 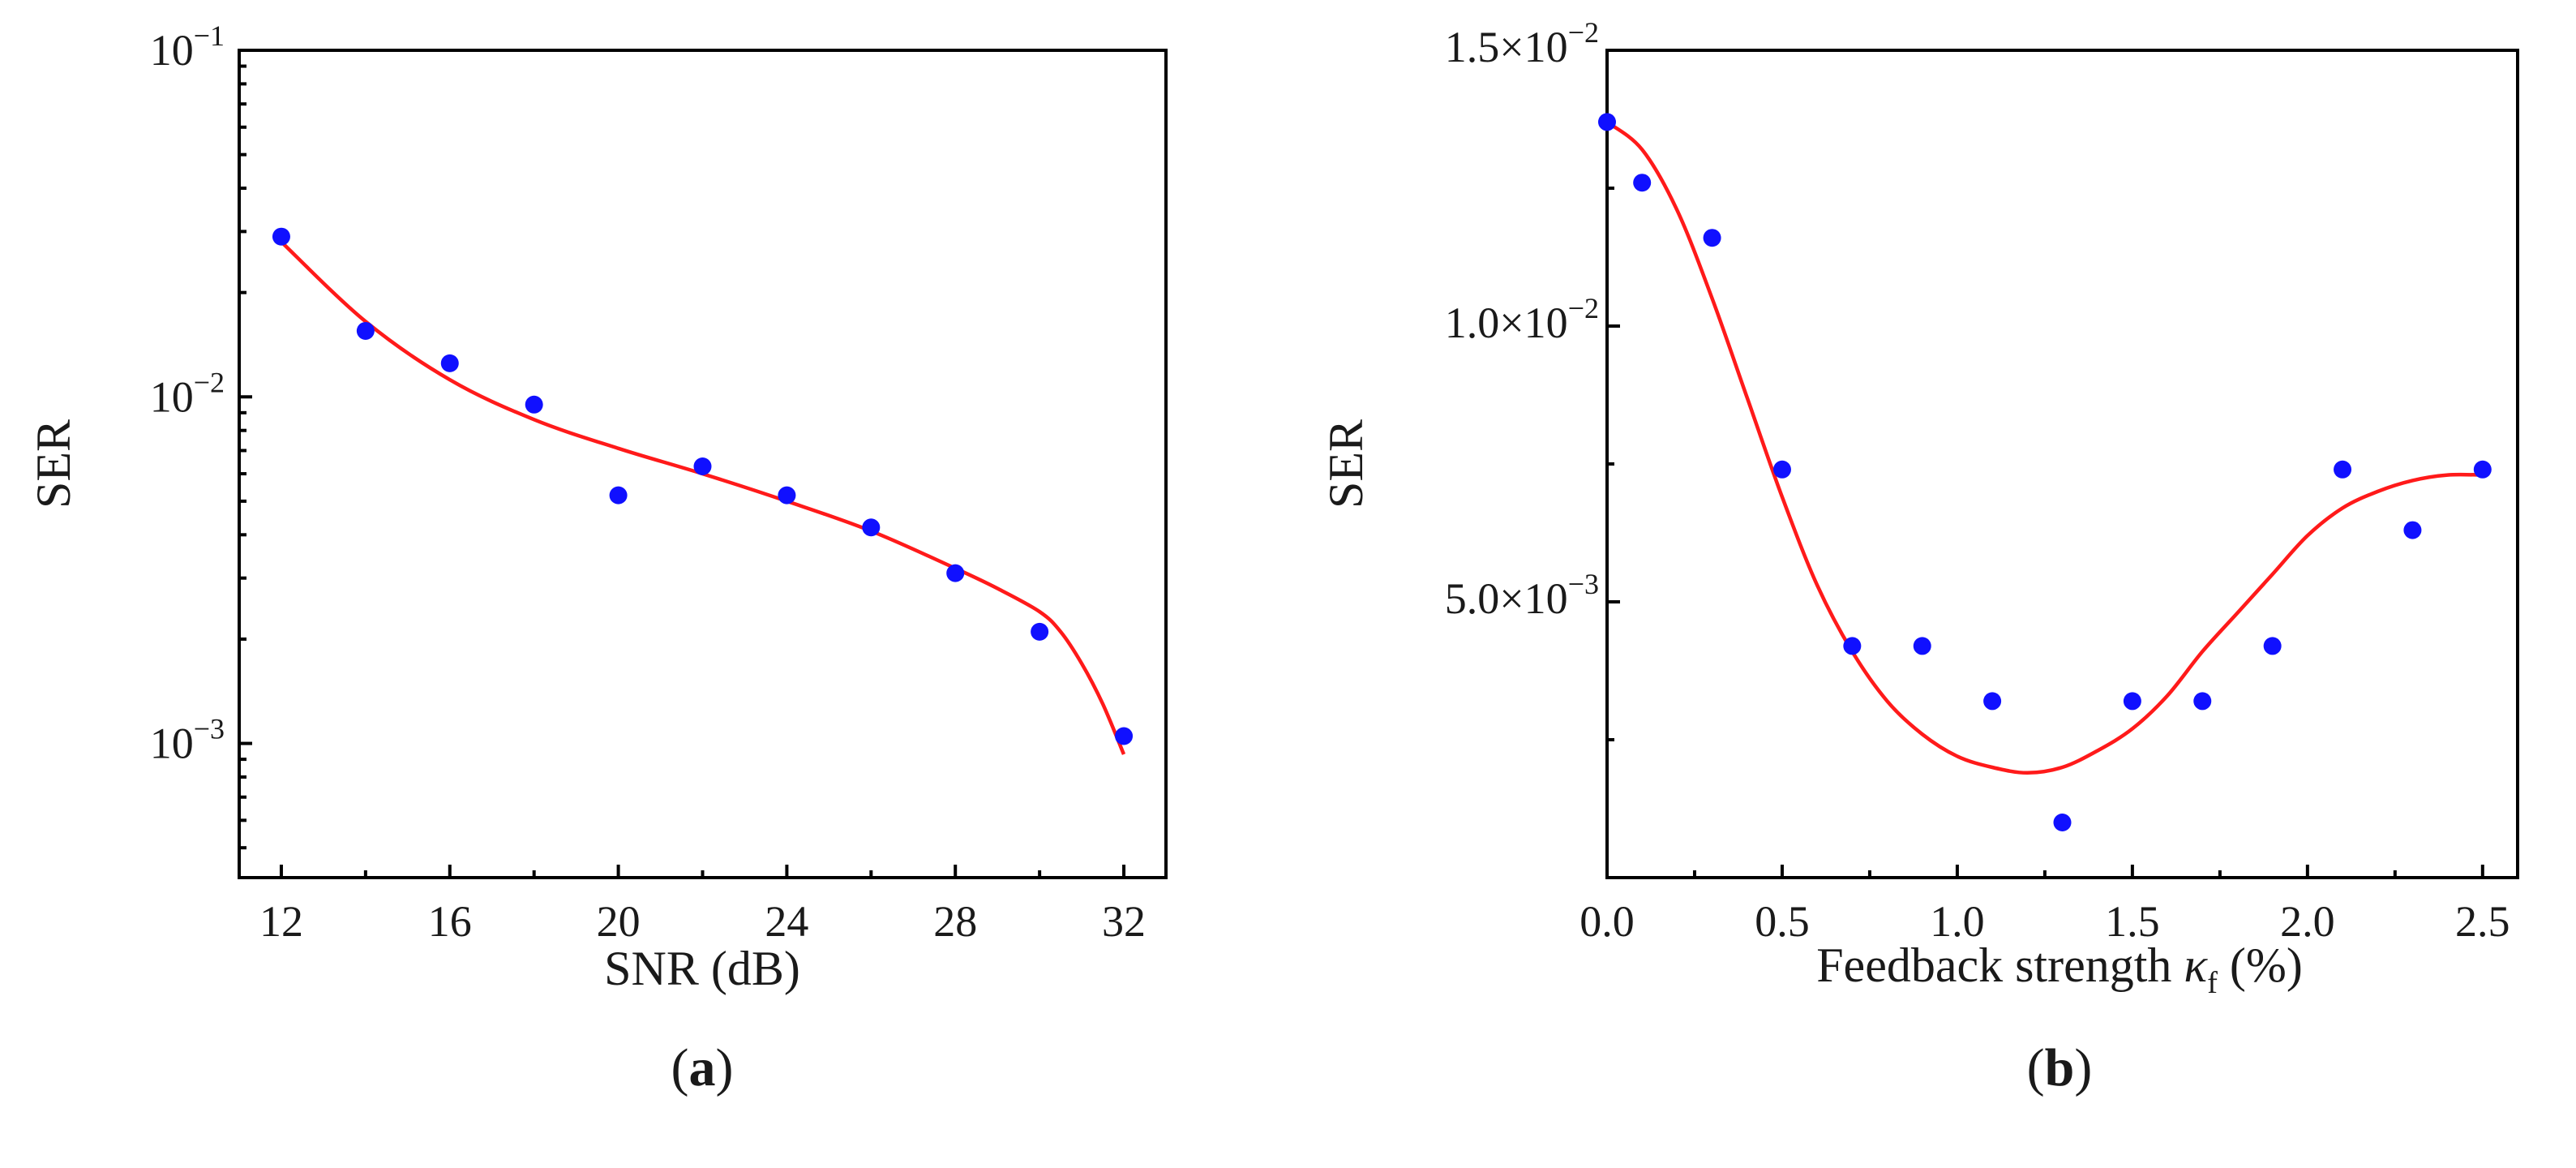 I want to click on panel-b-y-axis-label: SER, so click(x=1346, y=464).